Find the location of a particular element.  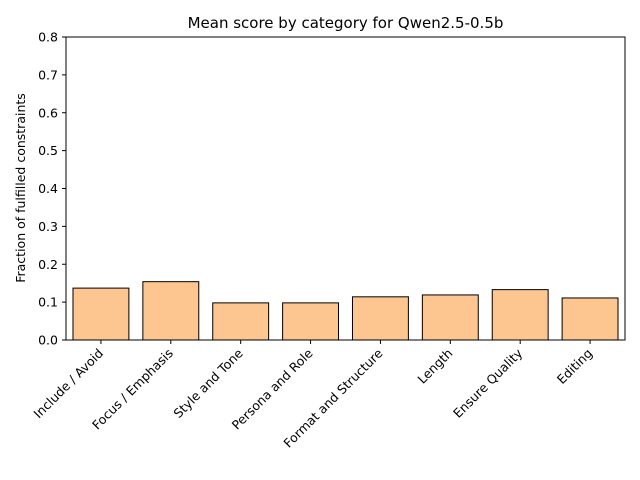

x-tick-label: Style and Tone is located at coordinates (208, 383).